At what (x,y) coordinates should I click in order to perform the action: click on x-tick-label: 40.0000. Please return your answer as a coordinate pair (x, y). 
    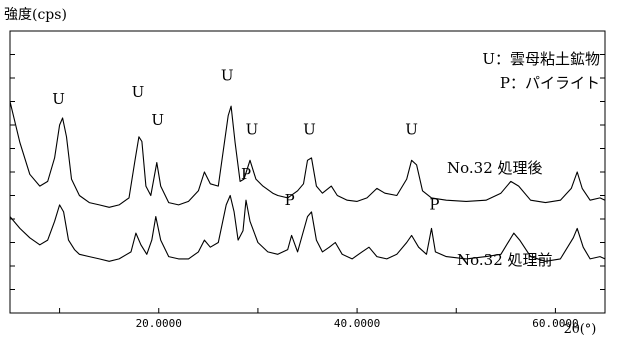
    Looking at the image, I should click on (357, 323).